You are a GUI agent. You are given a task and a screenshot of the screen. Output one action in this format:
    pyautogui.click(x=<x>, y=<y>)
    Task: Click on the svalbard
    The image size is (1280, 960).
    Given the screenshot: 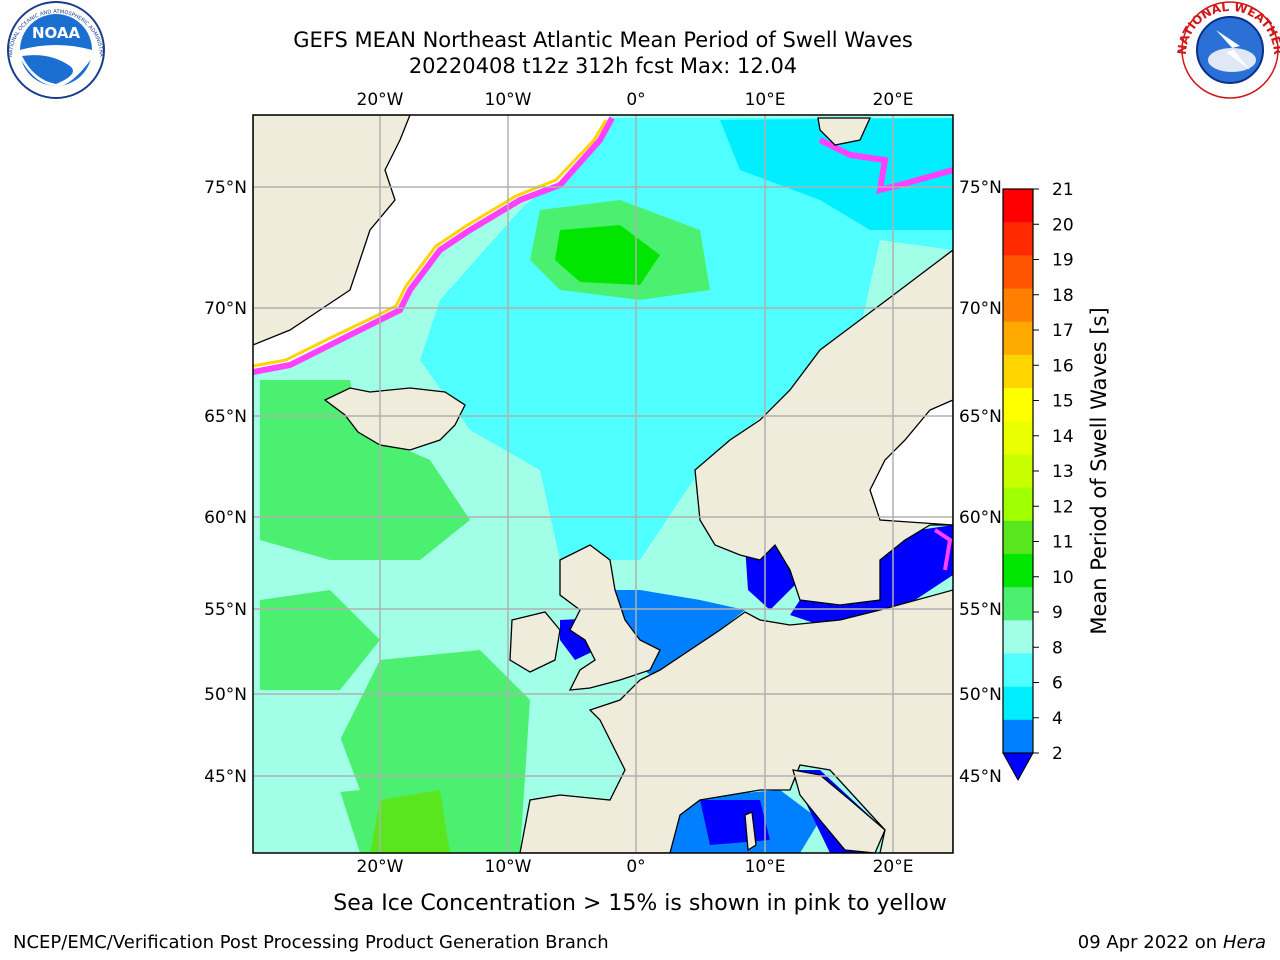 What is the action you would take?
    pyautogui.click(x=844, y=131)
    